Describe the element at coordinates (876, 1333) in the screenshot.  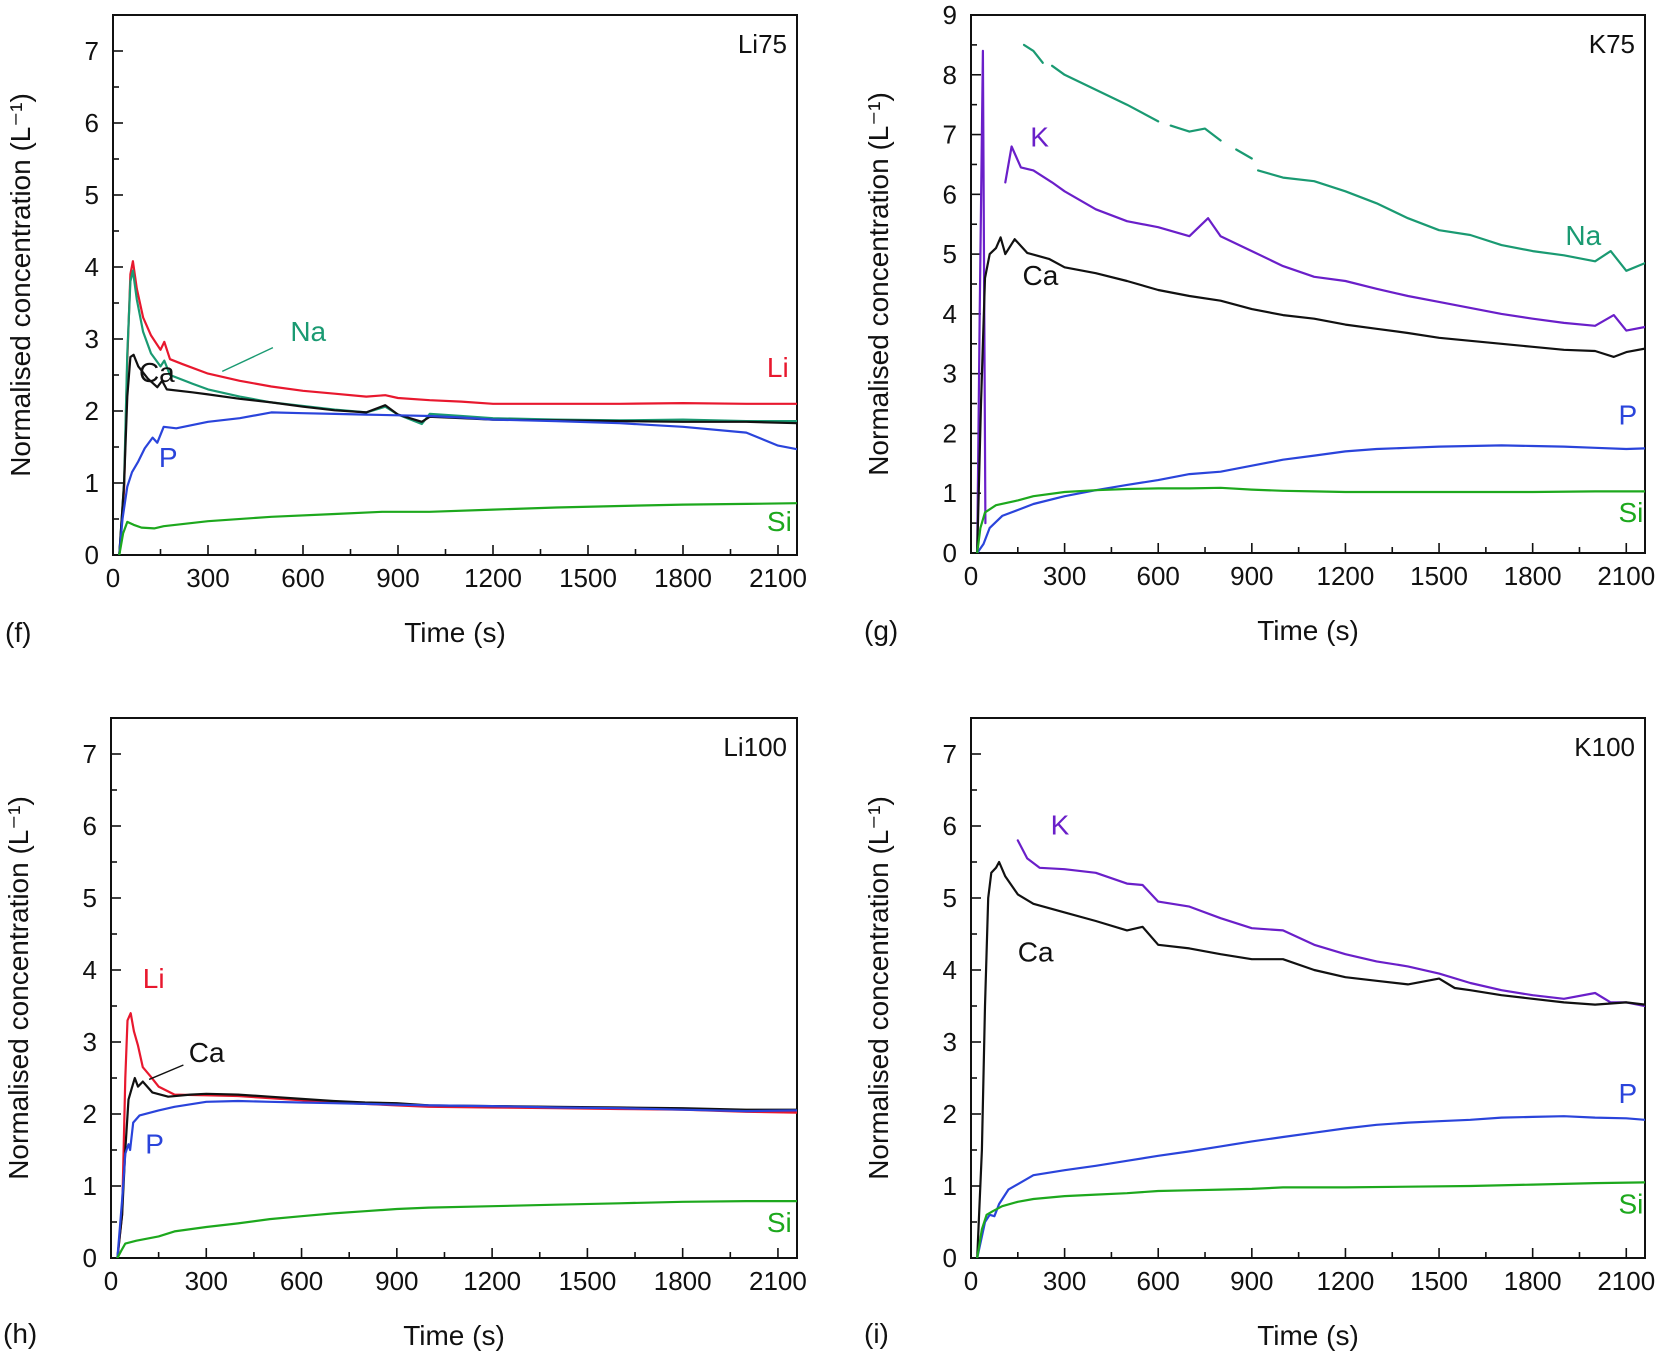
I see `panel-letter: (i)` at that location.